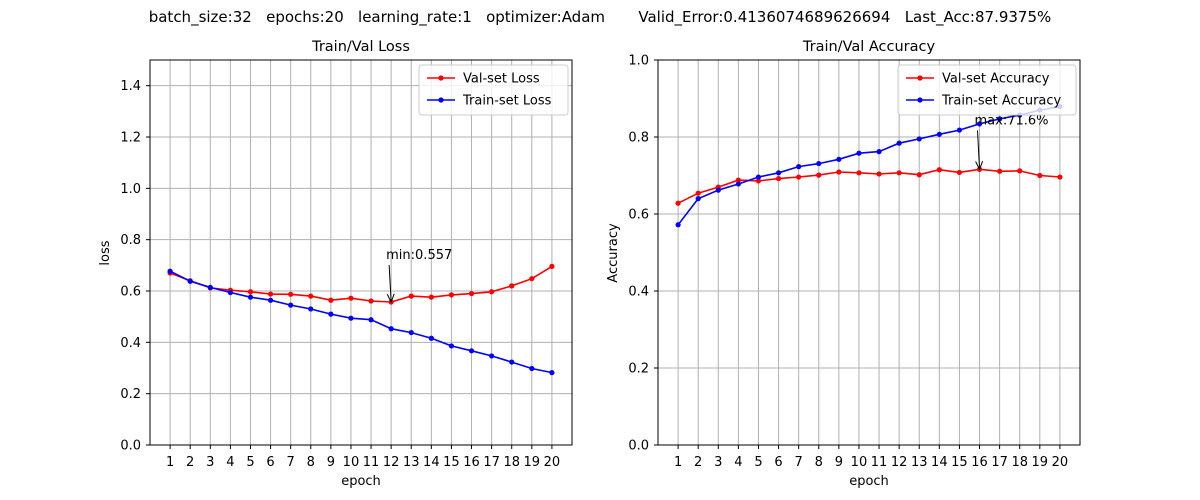 This screenshot has width=1200, height=500. Describe the element at coordinates (758, 462) in the screenshot. I see `accuracy-xtick-label: 5` at that location.